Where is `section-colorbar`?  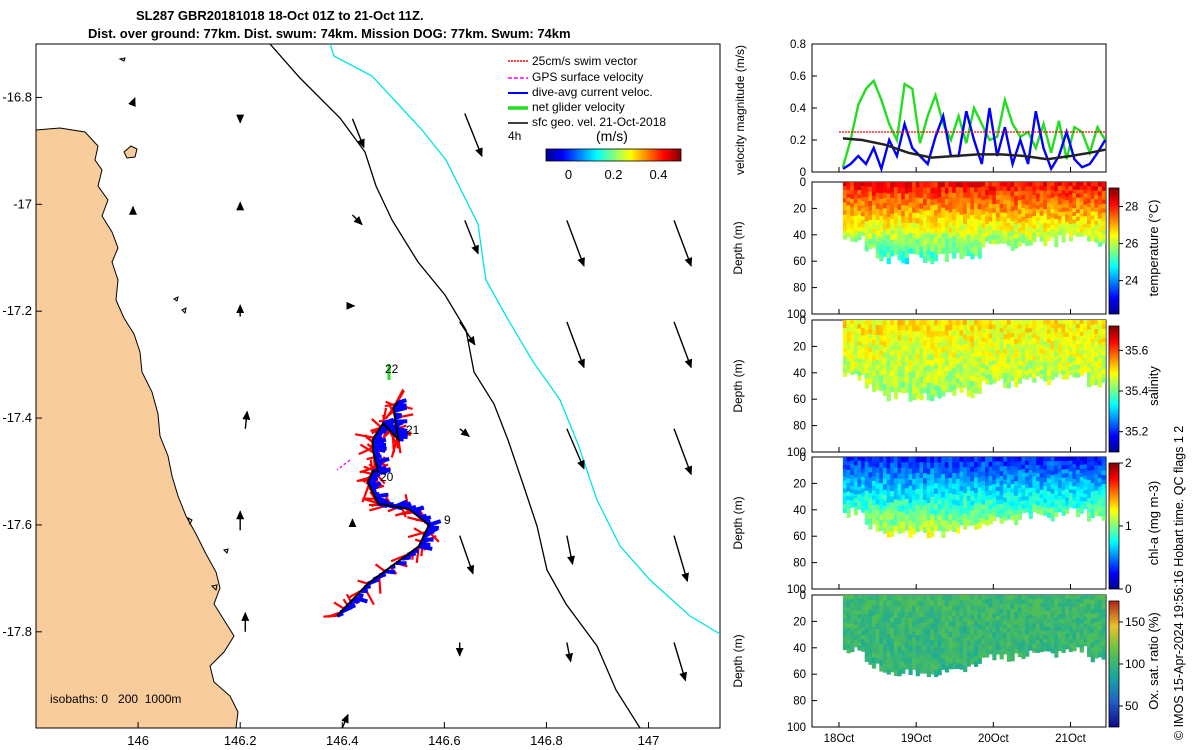
section-colorbar is located at coordinates (1114, 251).